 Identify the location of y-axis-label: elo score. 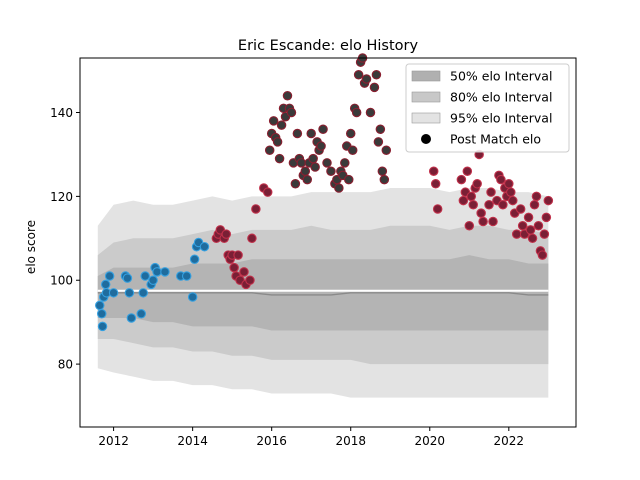
(31, 247).